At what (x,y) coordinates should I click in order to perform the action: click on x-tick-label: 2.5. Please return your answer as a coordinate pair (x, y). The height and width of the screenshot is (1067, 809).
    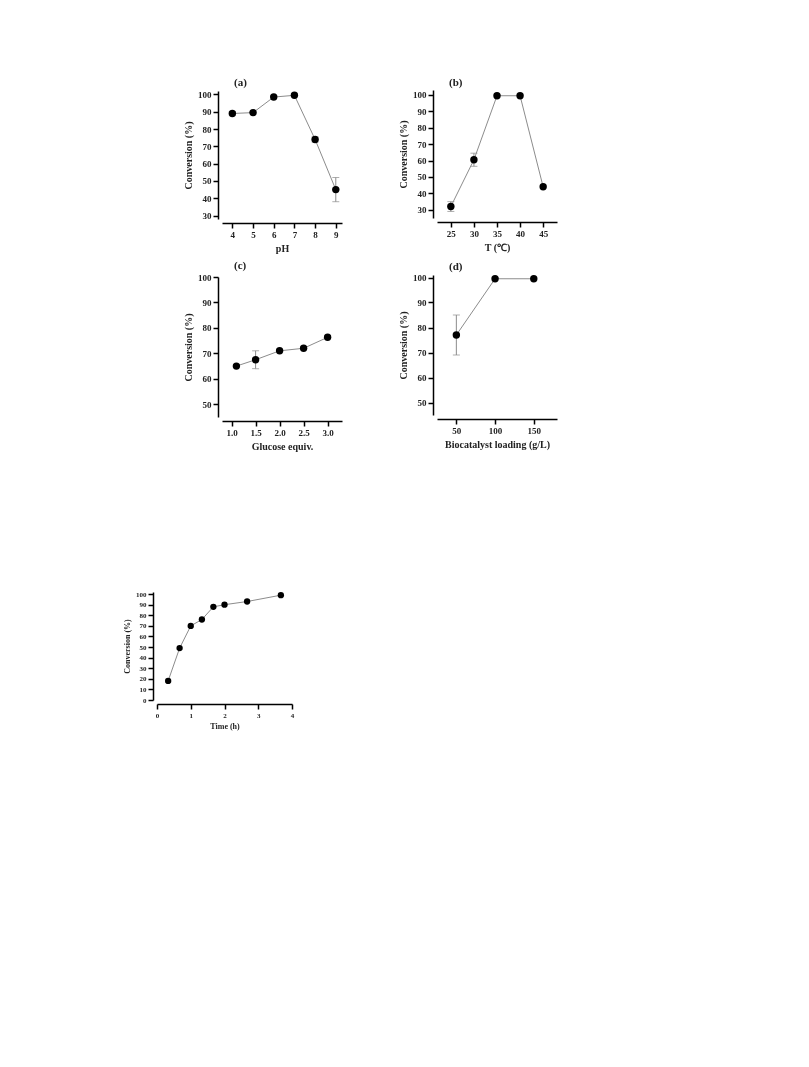
    Looking at the image, I should click on (304, 432).